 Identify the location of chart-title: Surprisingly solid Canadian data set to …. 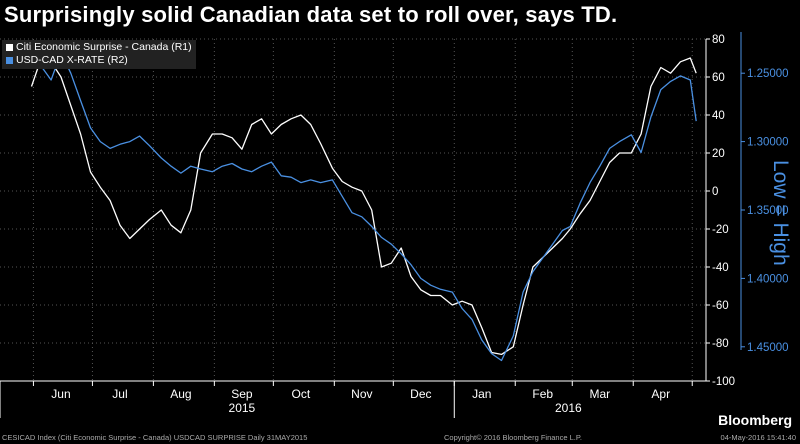
(311, 14).